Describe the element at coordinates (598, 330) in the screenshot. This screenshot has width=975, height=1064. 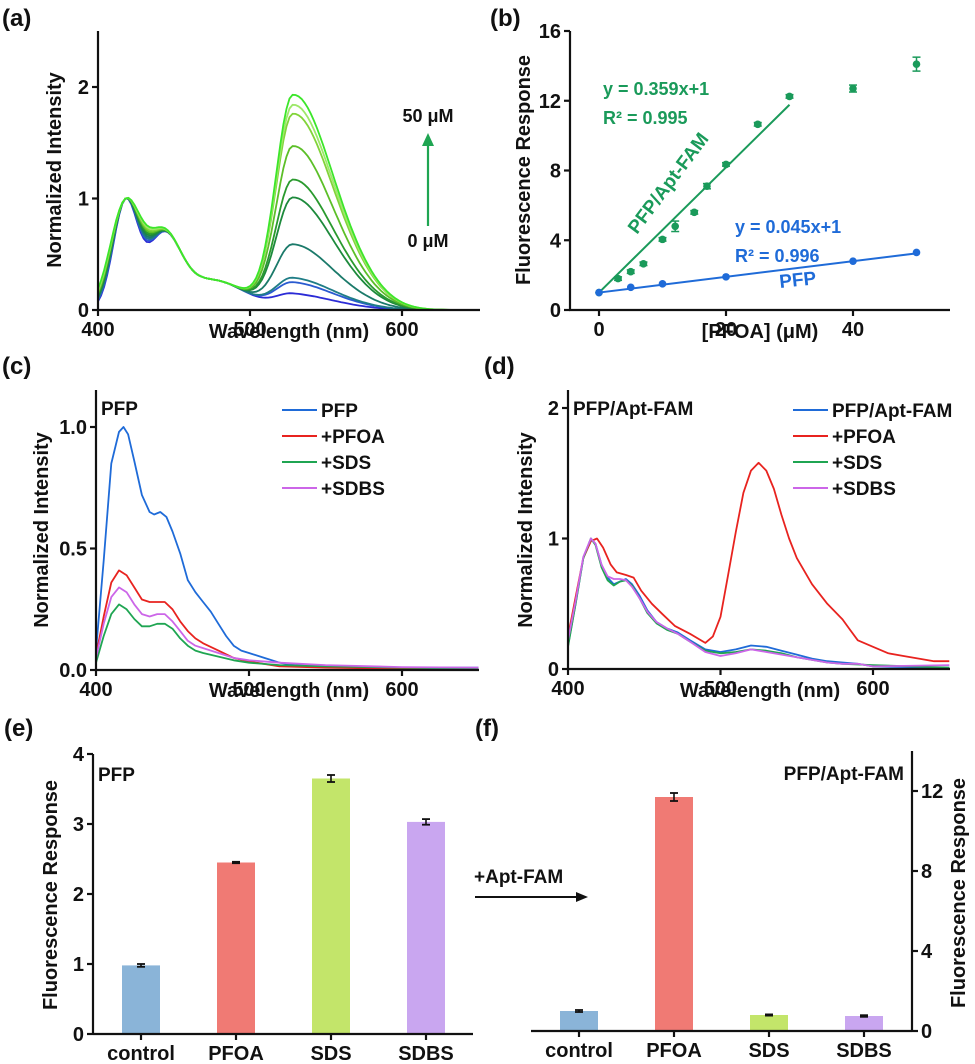
I see `x-tick-label: 0` at that location.